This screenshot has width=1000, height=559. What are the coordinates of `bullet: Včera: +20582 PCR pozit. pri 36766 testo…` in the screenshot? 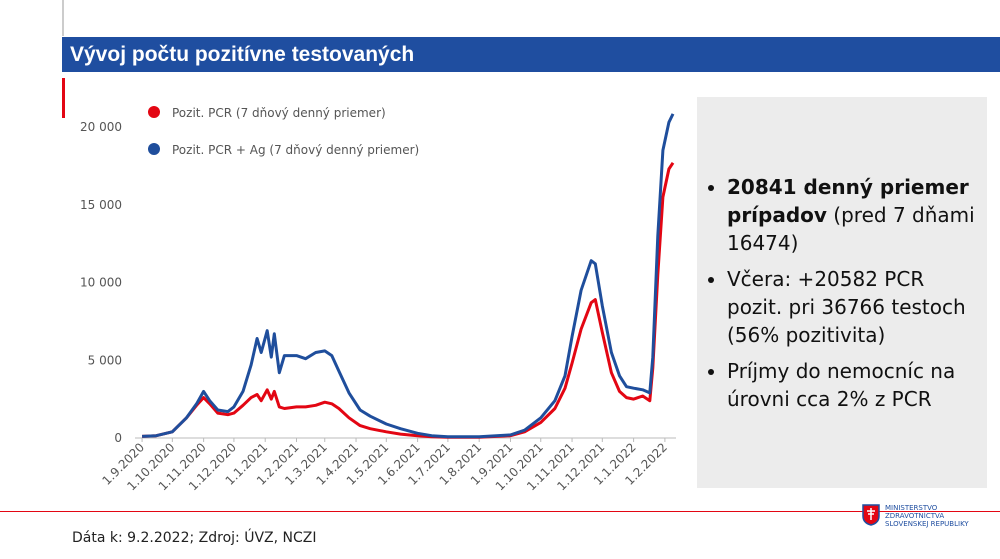 It's located at (852, 307).